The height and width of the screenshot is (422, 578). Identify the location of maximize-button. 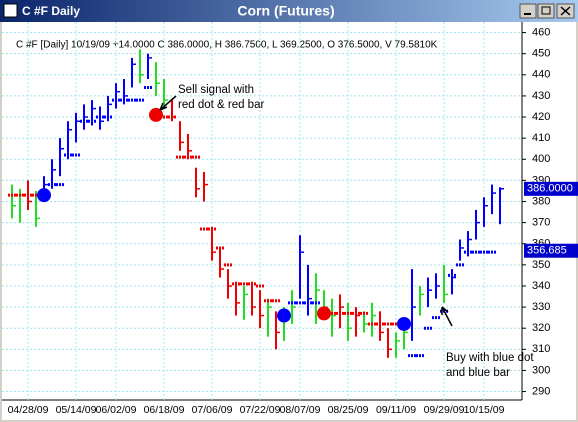
(546, 11).